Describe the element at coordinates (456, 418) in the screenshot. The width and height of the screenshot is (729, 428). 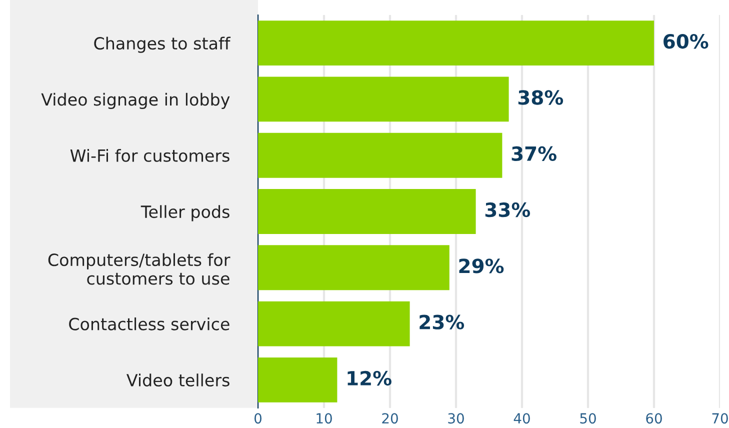
I see `x-tick-label: 30` at that location.